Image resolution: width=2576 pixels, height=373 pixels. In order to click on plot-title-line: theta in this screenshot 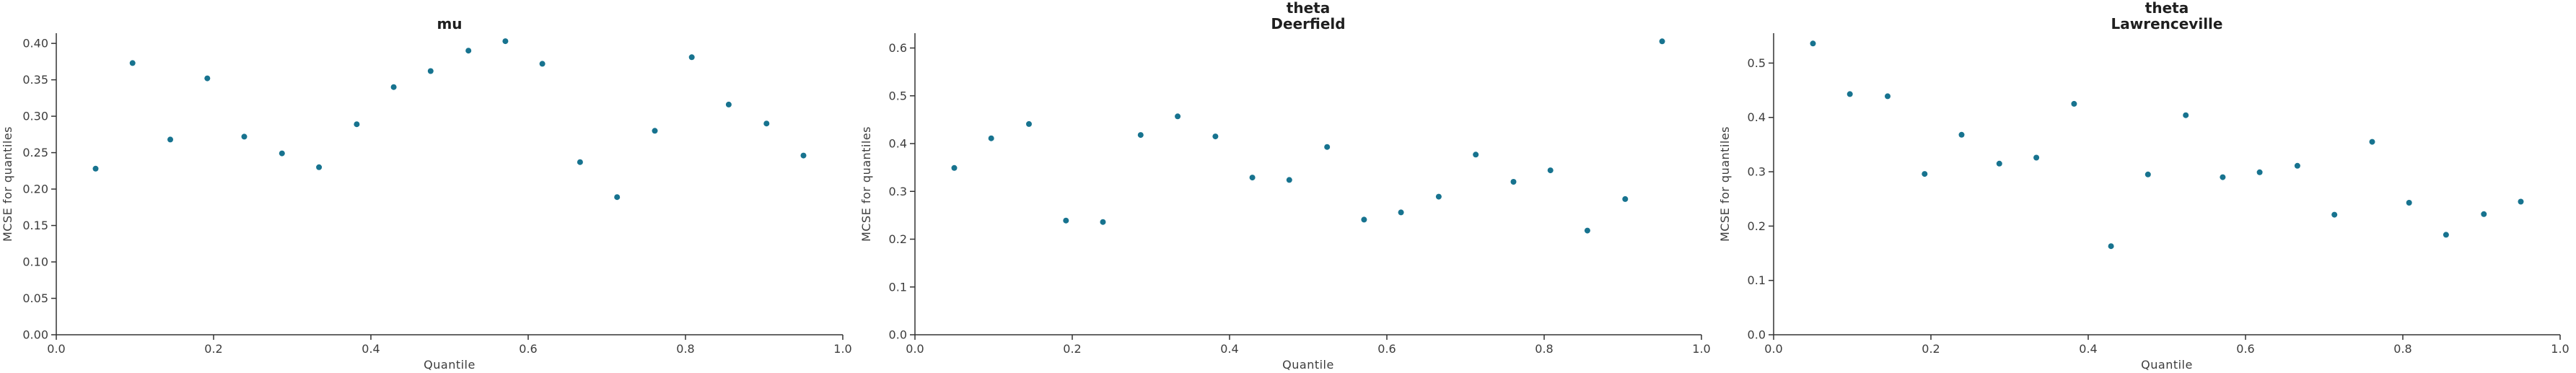, I will do `click(2167, 8)`.